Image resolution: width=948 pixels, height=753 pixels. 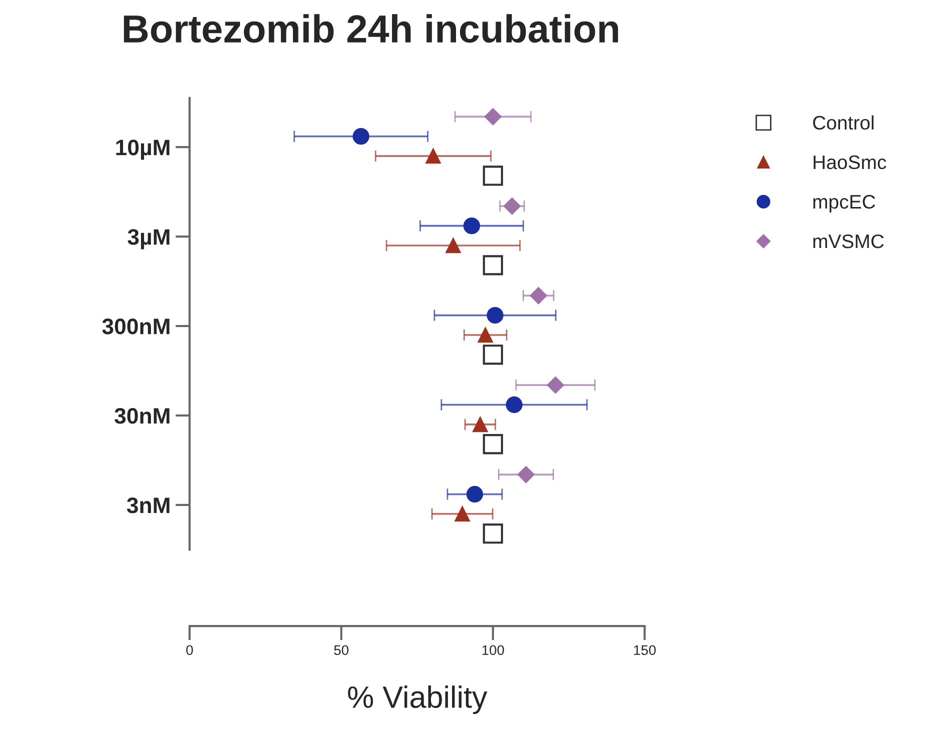 I want to click on y-tick-label: 30nM, so click(x=142, y=416).